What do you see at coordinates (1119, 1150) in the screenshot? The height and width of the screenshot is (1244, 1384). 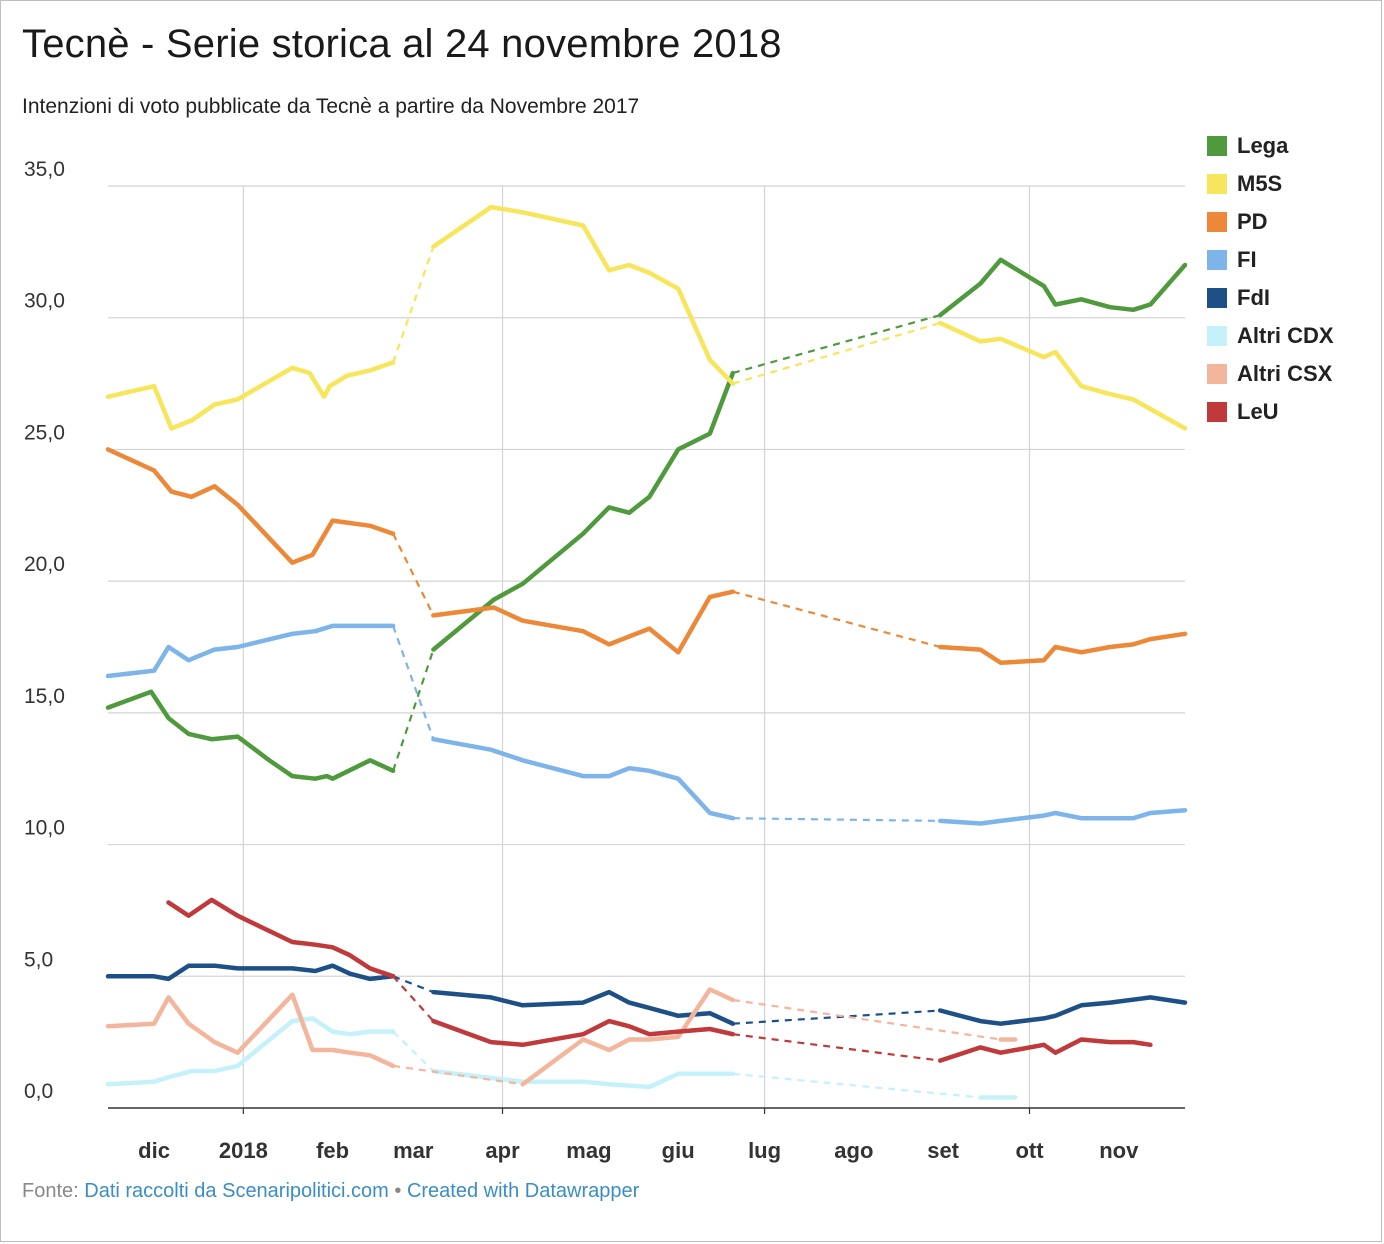 I see `x-tick-label: nov` at bounding box center [1119, 1150].